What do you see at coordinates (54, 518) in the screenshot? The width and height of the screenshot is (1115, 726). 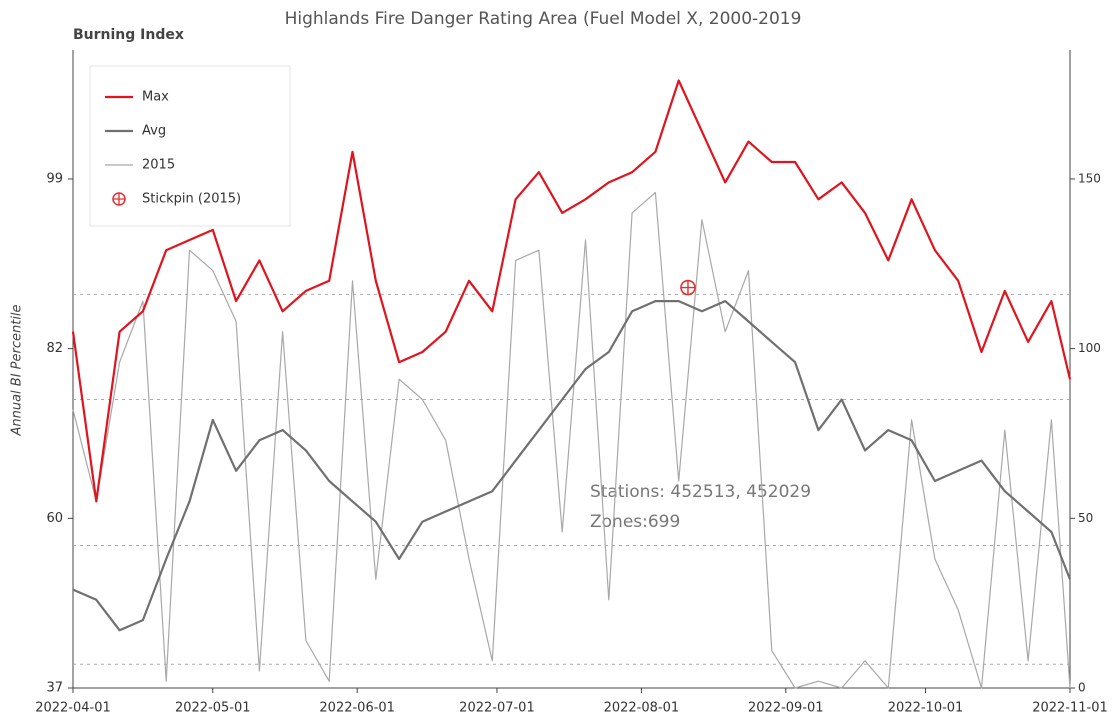 I see `y-tick-label: 60` at bounding box center [54, 518].